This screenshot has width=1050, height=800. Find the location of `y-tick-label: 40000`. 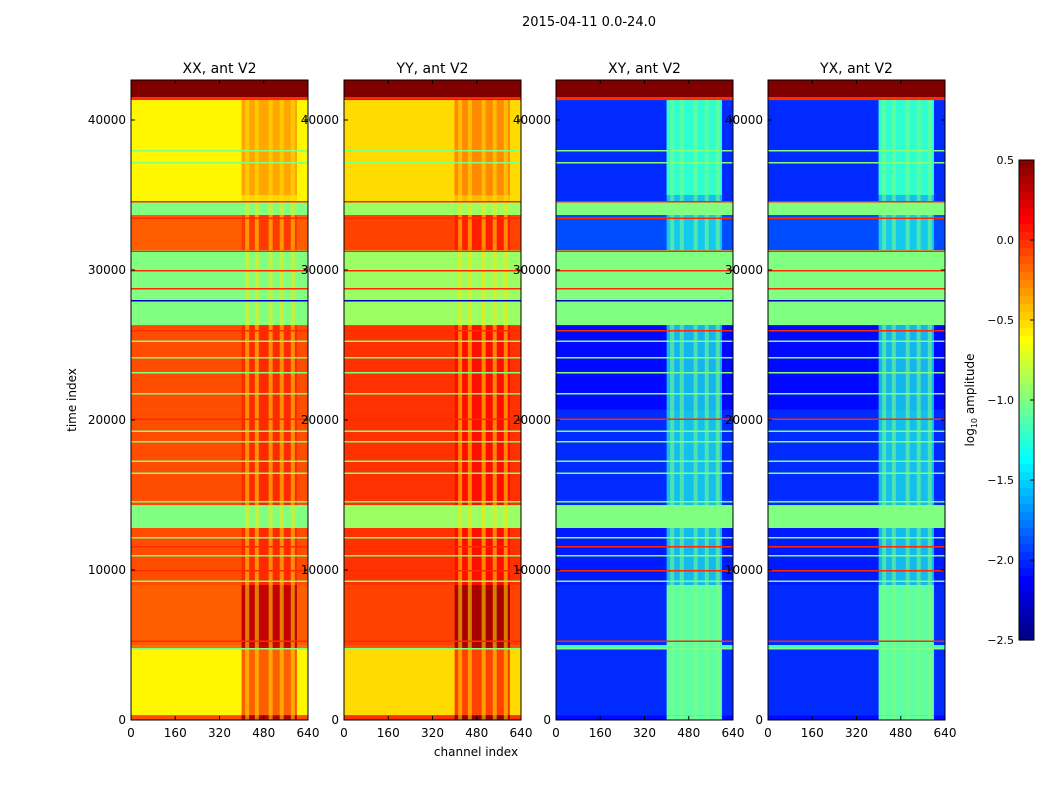

y-tick-label: 40000 is located at coordinates (744, 120).